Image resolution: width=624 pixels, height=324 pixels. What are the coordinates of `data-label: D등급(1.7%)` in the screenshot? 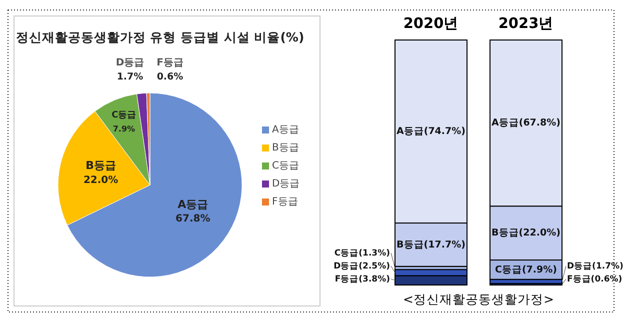 It's located at (595, 266).